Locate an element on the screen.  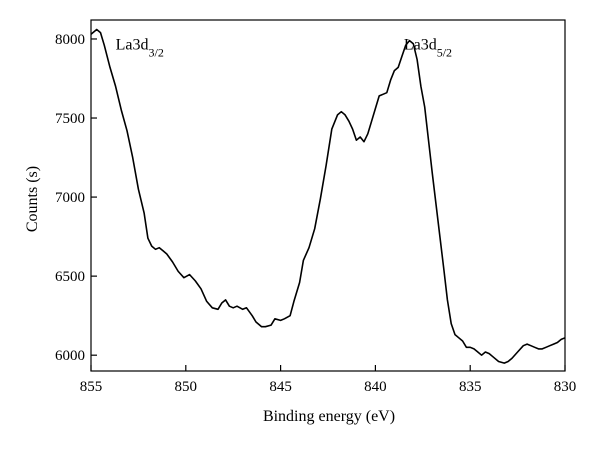
y-axis: 6000 6500 7000 7500 8000 is located at coordinates (76, 198).